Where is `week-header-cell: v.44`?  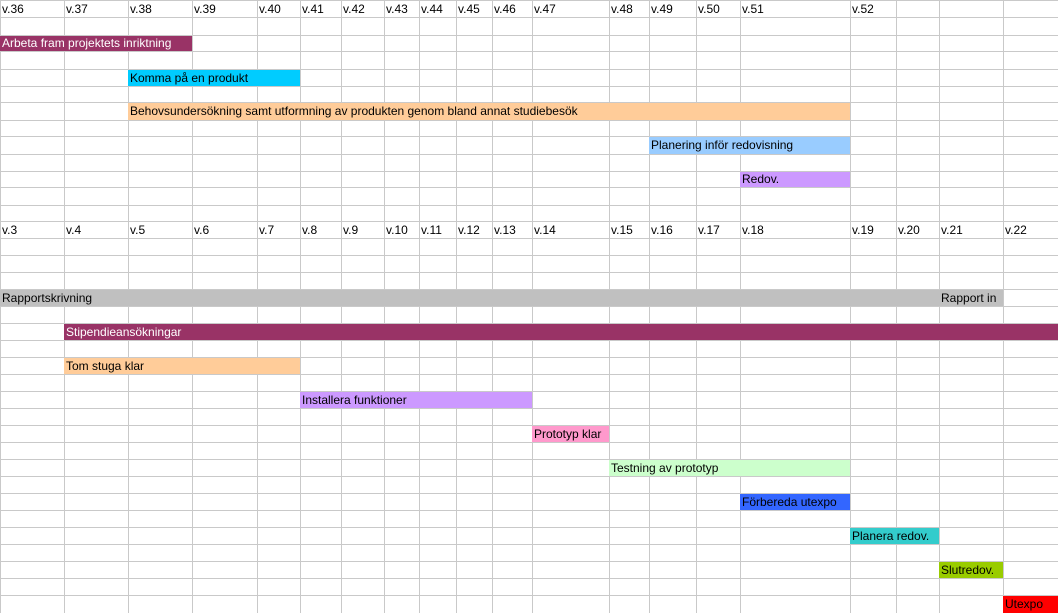 week-header-cell: v.44 is located at coordinates (432, 9).